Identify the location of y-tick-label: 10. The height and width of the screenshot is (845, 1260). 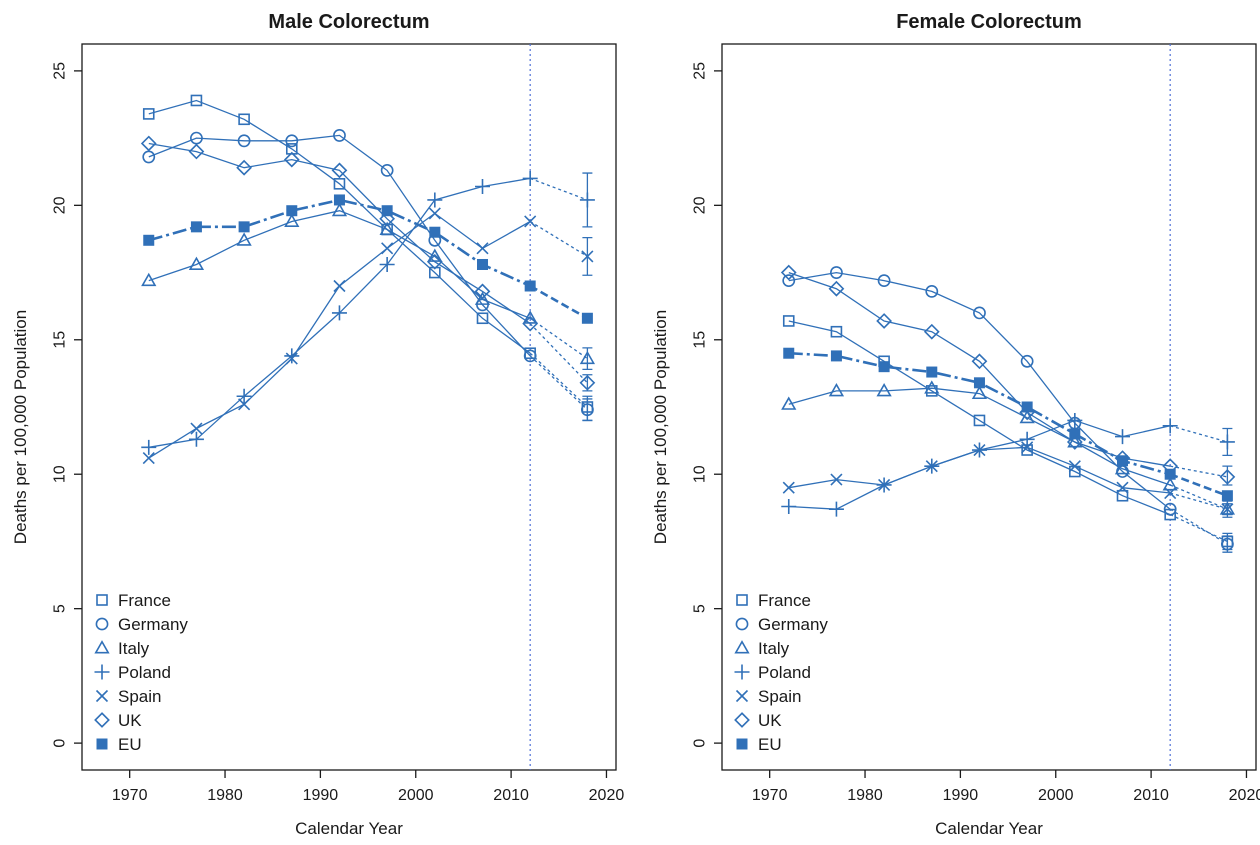
(59, 474).